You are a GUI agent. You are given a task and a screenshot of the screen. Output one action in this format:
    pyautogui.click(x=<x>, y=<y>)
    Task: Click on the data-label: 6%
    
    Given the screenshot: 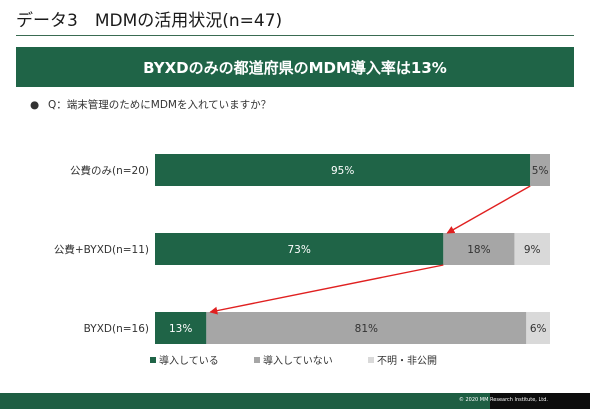 What is the action you would take?
    pyautogui.click(x=538, y=329)
    